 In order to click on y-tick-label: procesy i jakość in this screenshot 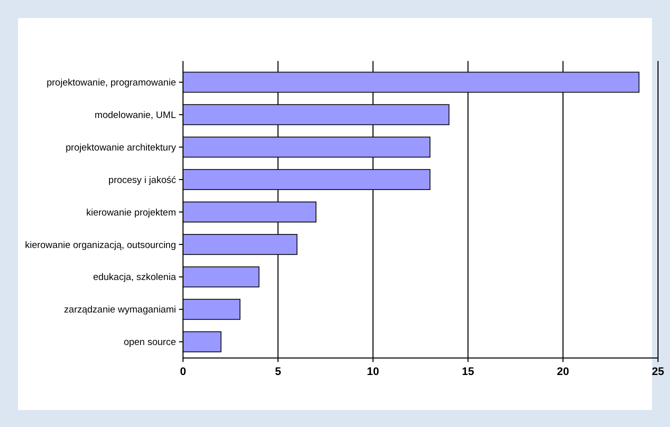, I will do `click(142, 180)`.